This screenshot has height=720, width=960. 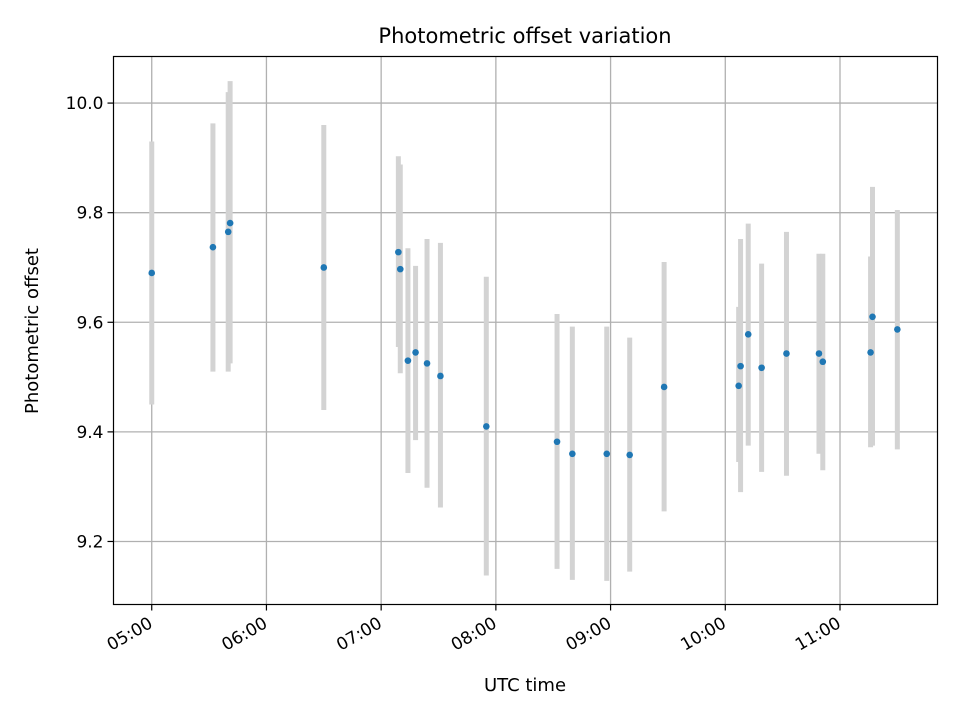 I want to click on x-axis-title: UTC time, so click(x=525, y=685).